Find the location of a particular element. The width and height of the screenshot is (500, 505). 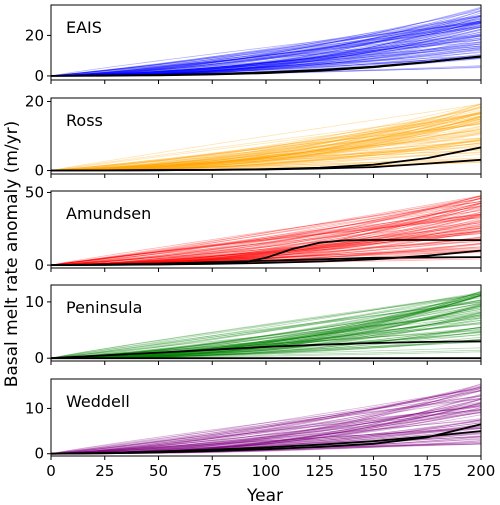

y-tick-label: 10 is located at coordinates (34, 408).